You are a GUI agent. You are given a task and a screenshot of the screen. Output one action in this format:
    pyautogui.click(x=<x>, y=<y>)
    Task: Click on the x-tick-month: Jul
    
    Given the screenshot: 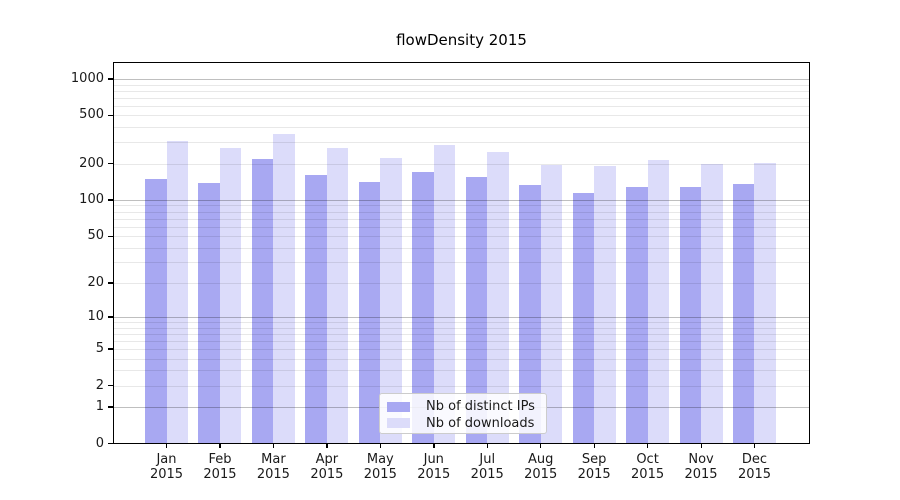 What is the action you would take?
    pyautogui.click(x=487, y=459)
    